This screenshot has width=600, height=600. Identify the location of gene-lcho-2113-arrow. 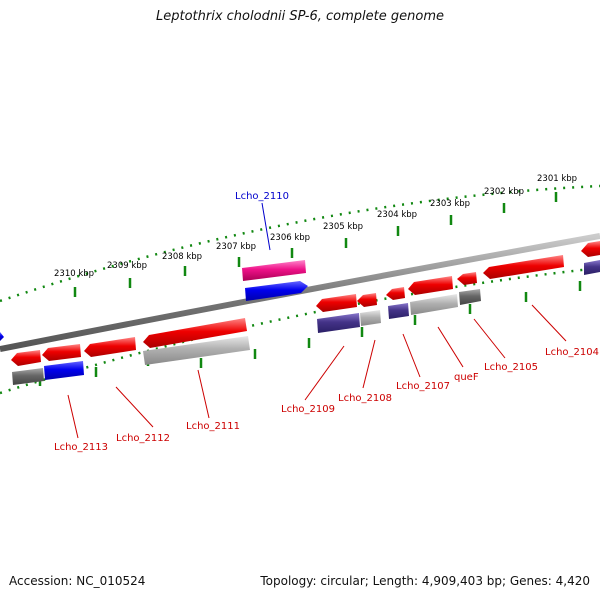
(26, 358).